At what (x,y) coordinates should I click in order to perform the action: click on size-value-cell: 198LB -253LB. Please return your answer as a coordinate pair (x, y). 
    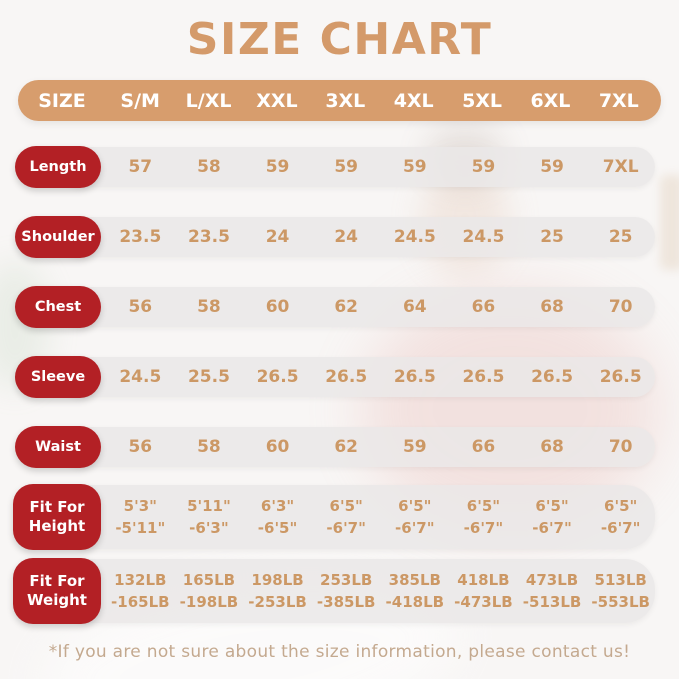
    Looking at the image, I should click on (277, 591).